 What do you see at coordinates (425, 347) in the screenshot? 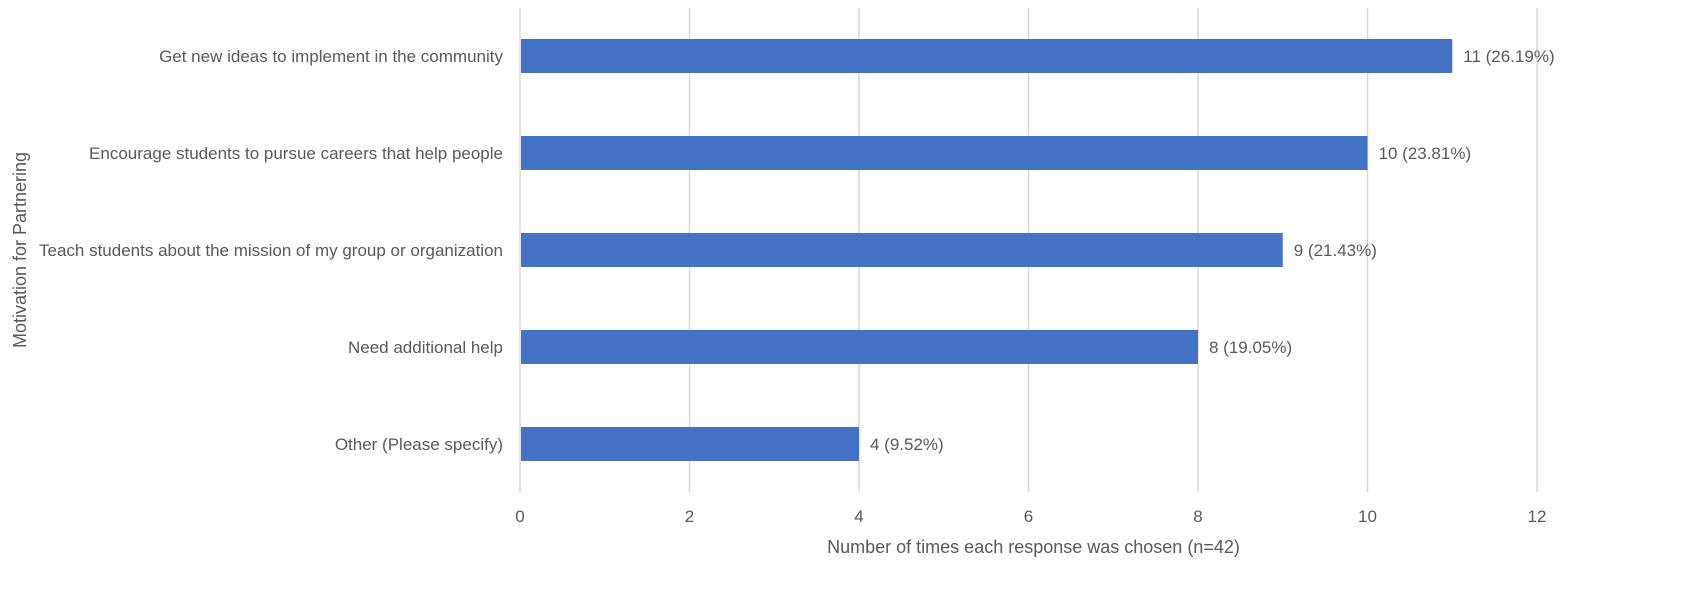
I see `category-label-4: Need additional help` at bounding box center [425, 347].